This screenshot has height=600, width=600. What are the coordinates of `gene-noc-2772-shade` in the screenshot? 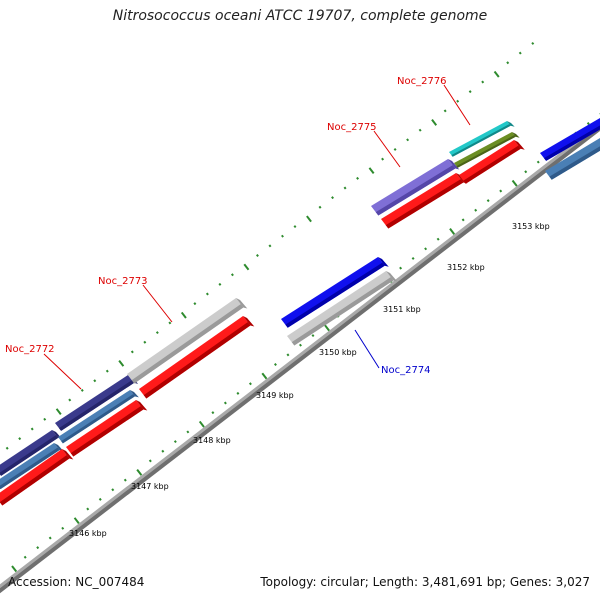 It's located at (96, 405).